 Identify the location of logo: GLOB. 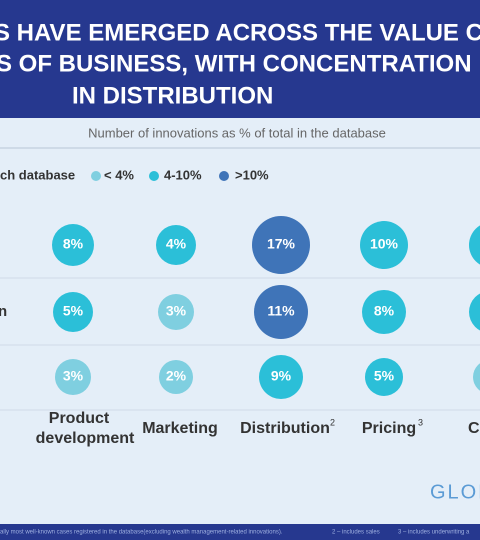
(455, 492).